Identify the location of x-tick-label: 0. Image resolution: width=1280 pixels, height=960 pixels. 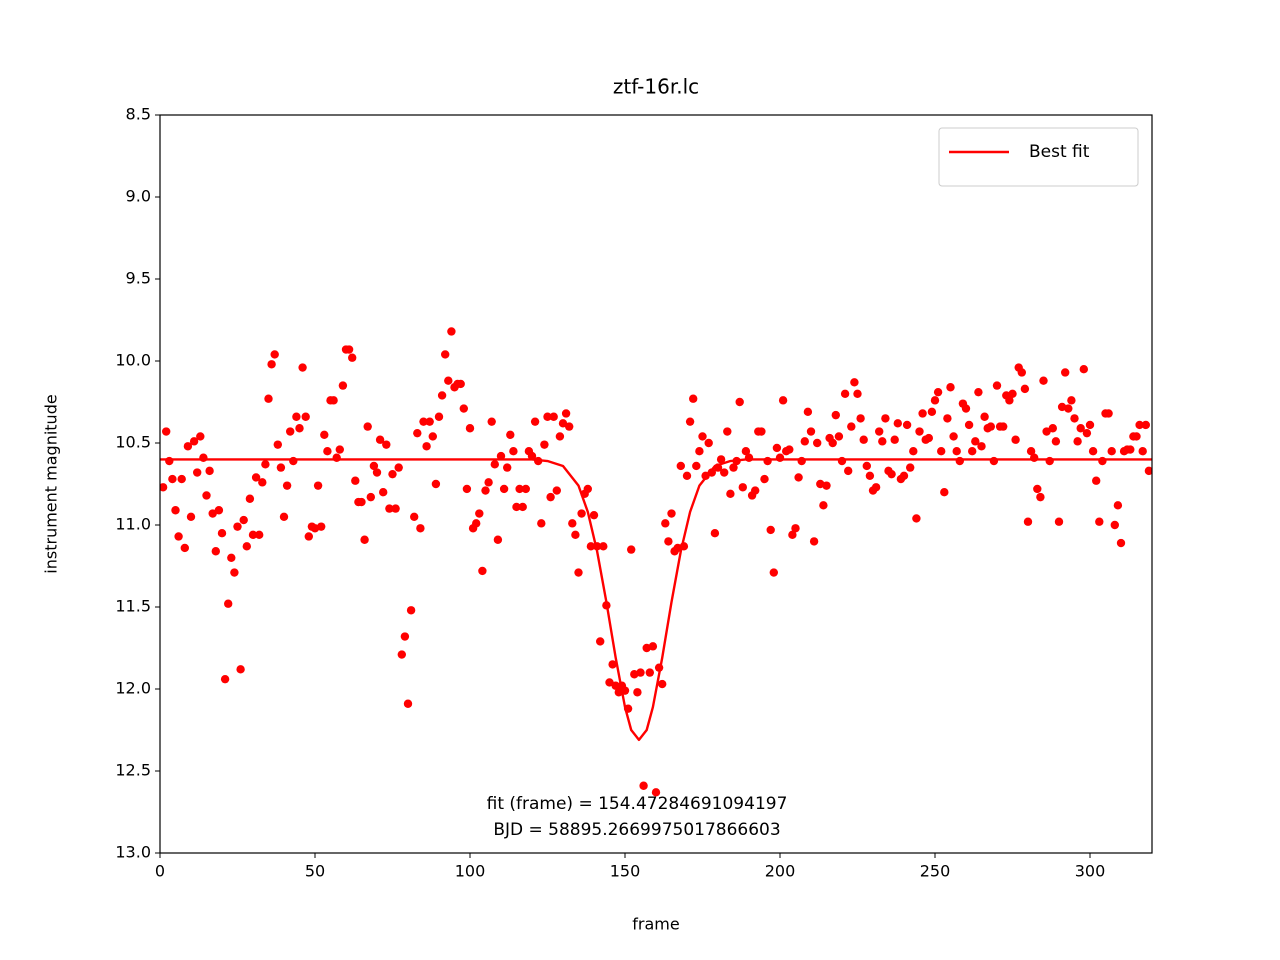
(160, 871).